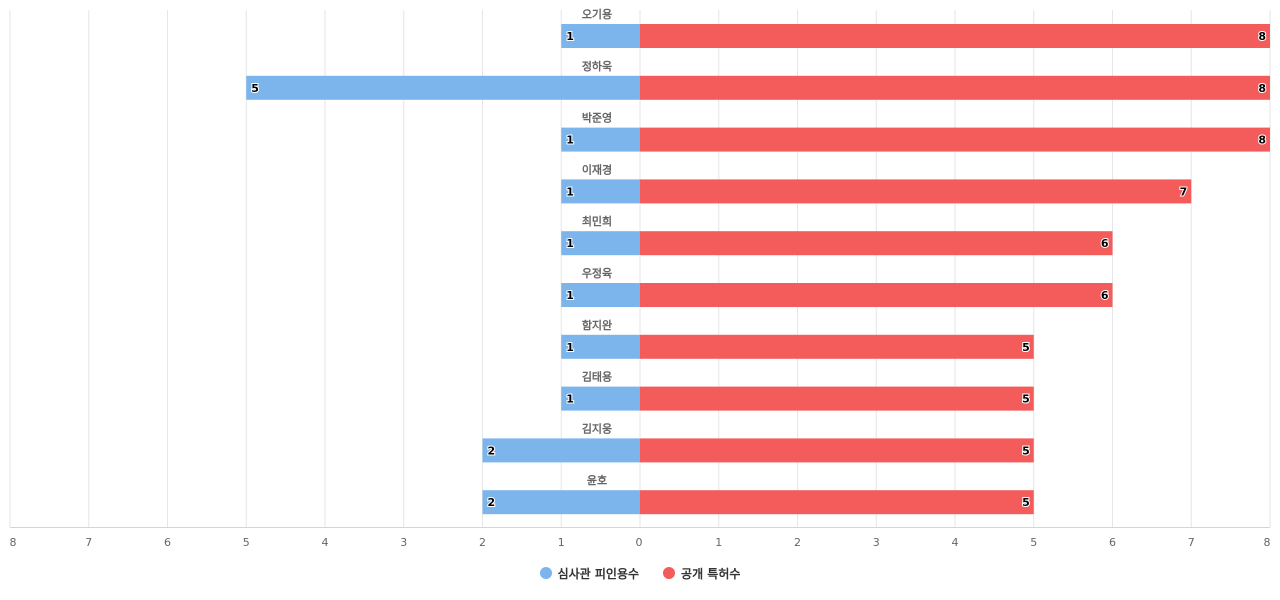  Describe the element at coordinates (598, 573) in the screenshot. I see `legend-label-series-1: 심사관 피인용수` at that location.